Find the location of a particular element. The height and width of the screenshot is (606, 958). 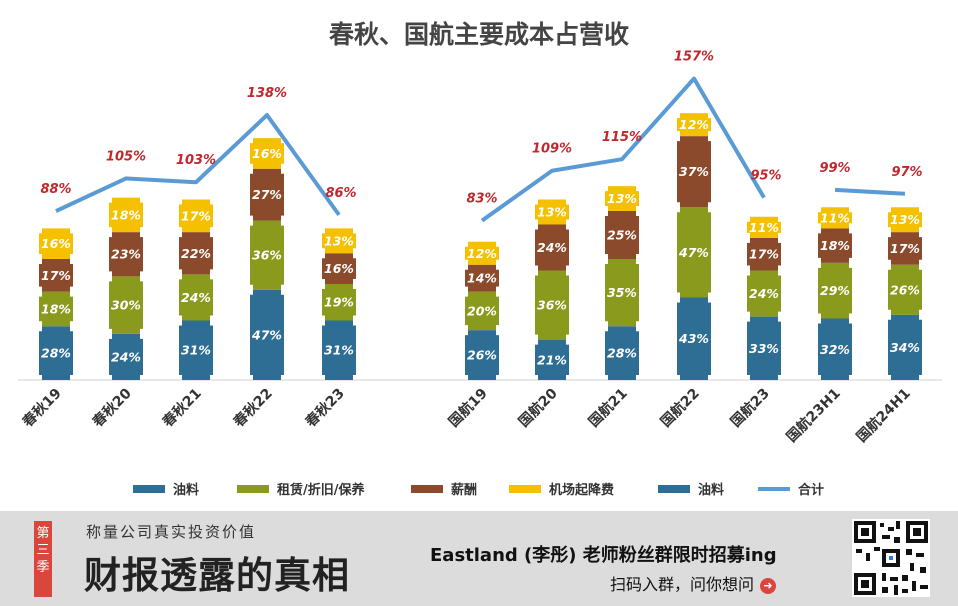

data-label: 36% is located at coordinates (552, 305).